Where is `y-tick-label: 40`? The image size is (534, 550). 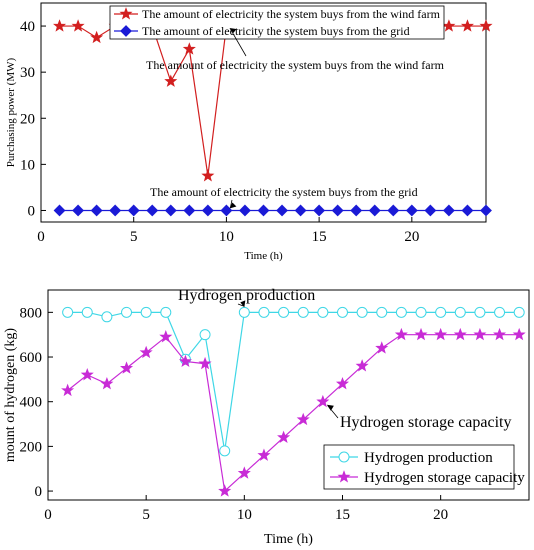 y-tick-label: 40 is located at coordinates (27, 27).